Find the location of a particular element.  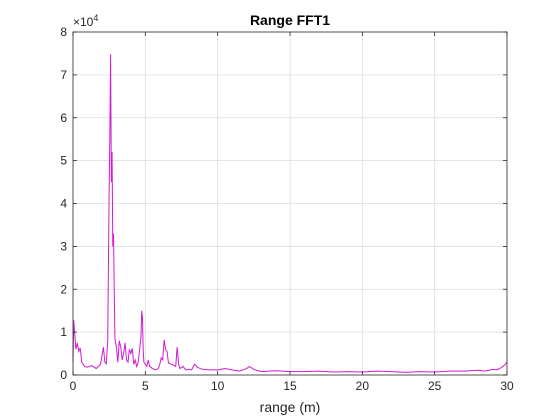

y-tick-label: 1 is located at coordinates (63, 332).